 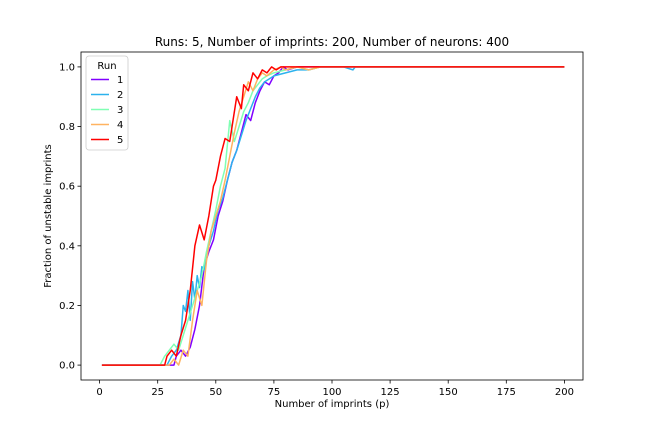 What do you see at coordinates (120, 110) in the screenshot?
I see `legend-label-run-3: 3` at bounding box center [120, 110].